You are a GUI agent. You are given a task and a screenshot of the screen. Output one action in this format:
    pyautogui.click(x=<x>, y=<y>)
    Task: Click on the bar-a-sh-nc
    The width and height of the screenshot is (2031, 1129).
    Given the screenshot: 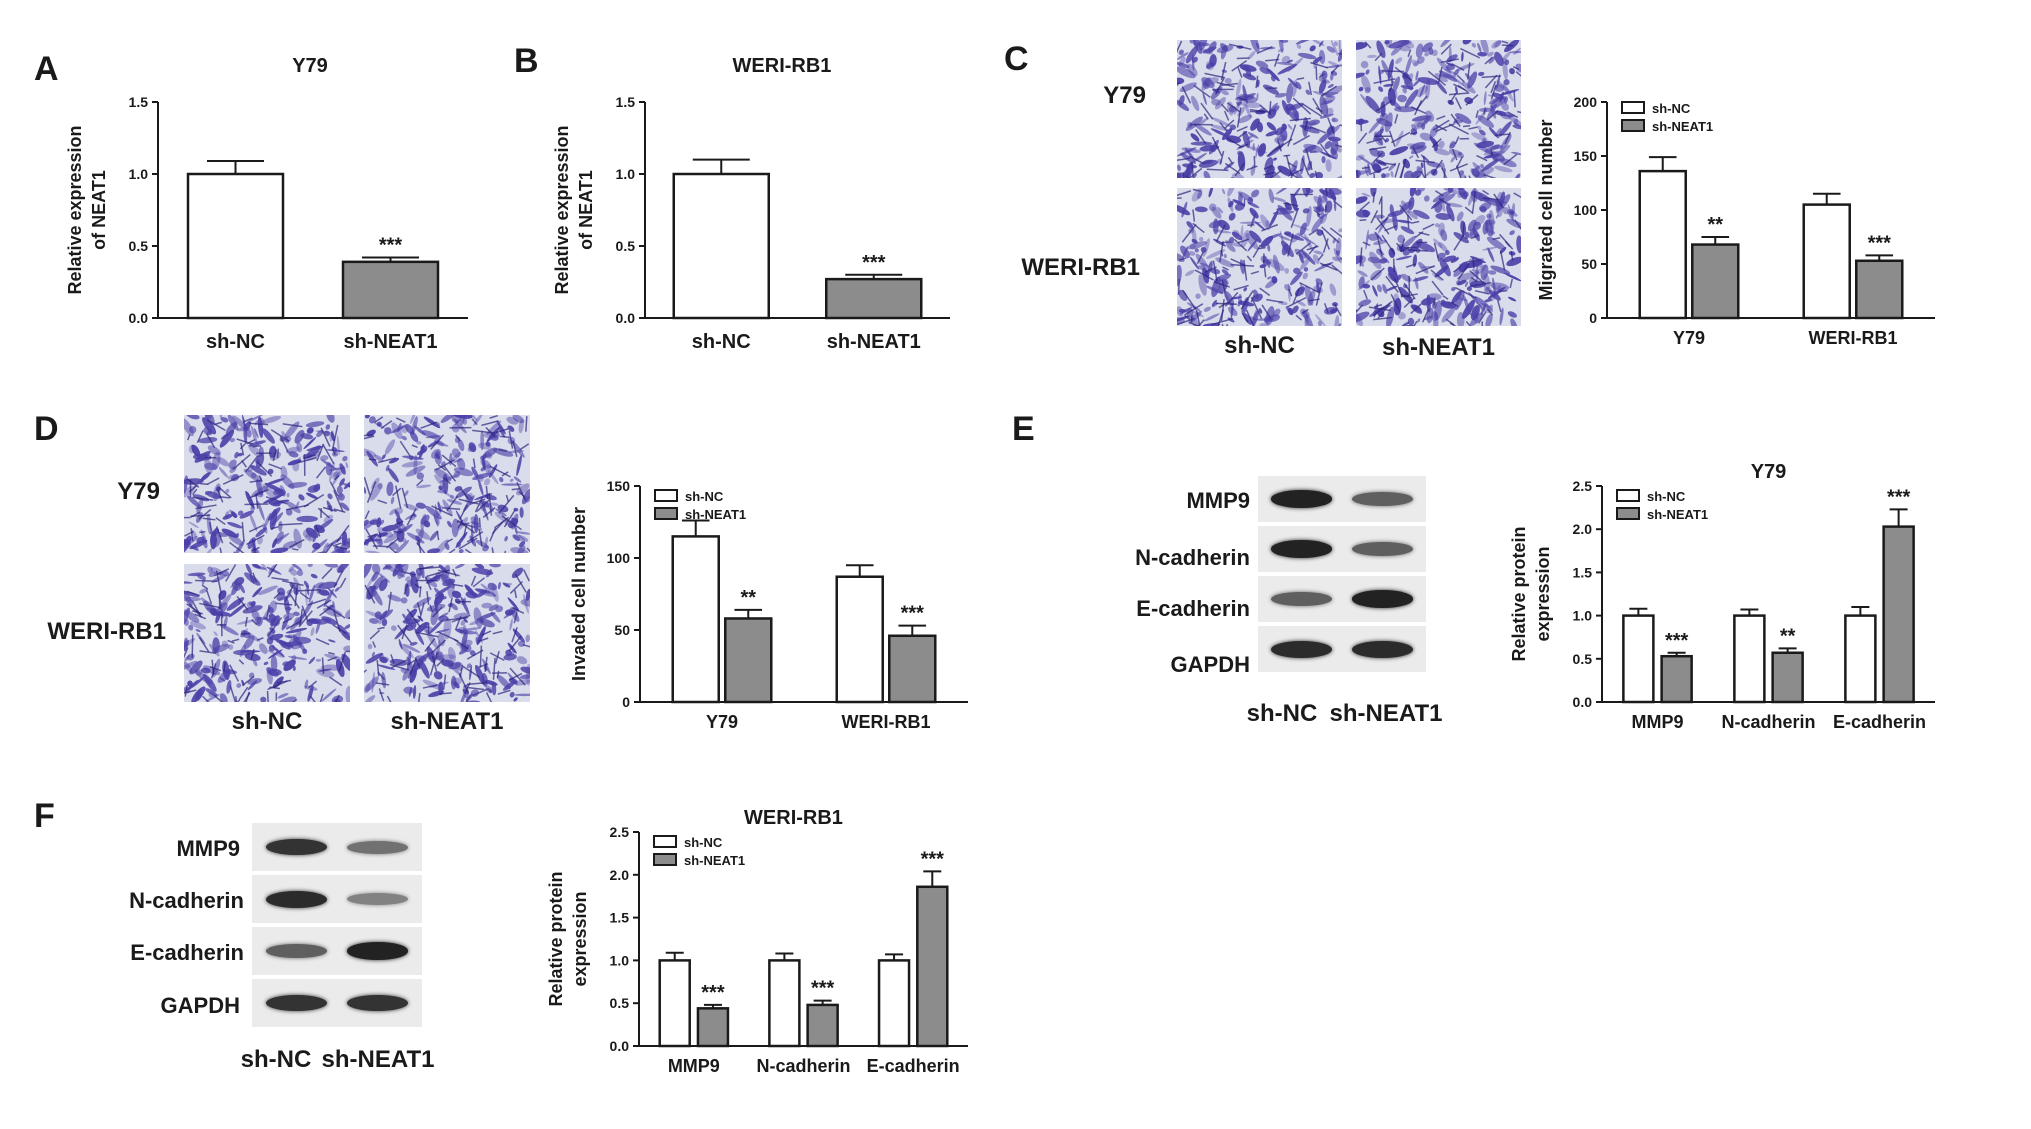 What is the action you would take?
    pyautogui.click(x=235, y=246)
    